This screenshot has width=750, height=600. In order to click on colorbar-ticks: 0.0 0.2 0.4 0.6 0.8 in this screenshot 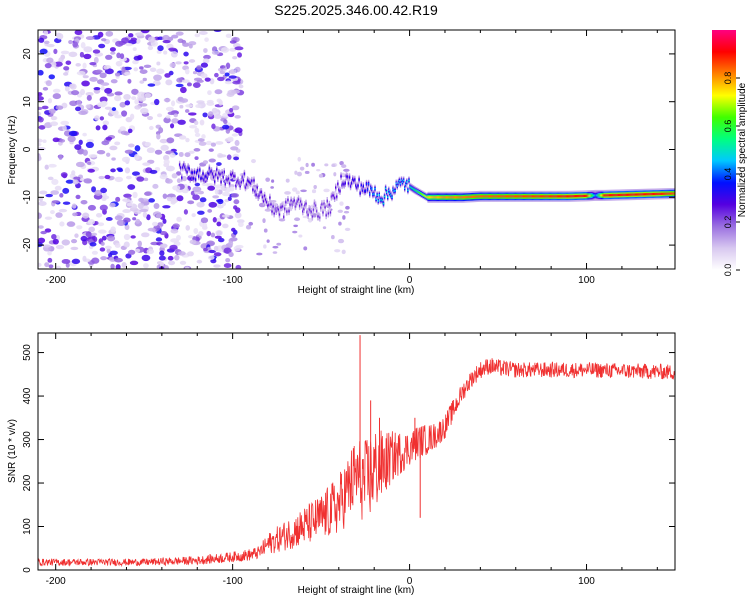, I will do `click(731, 174)`.